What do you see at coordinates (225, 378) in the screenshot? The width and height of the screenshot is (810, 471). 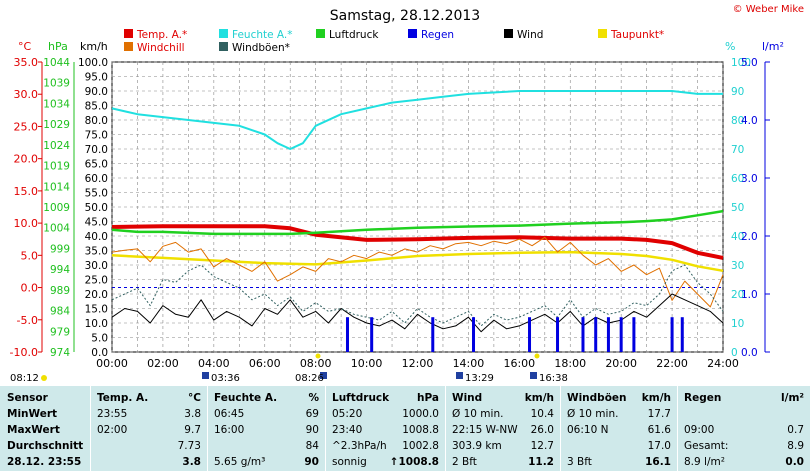 I see `event-time: 03:36` at bounding box center [225, 378].